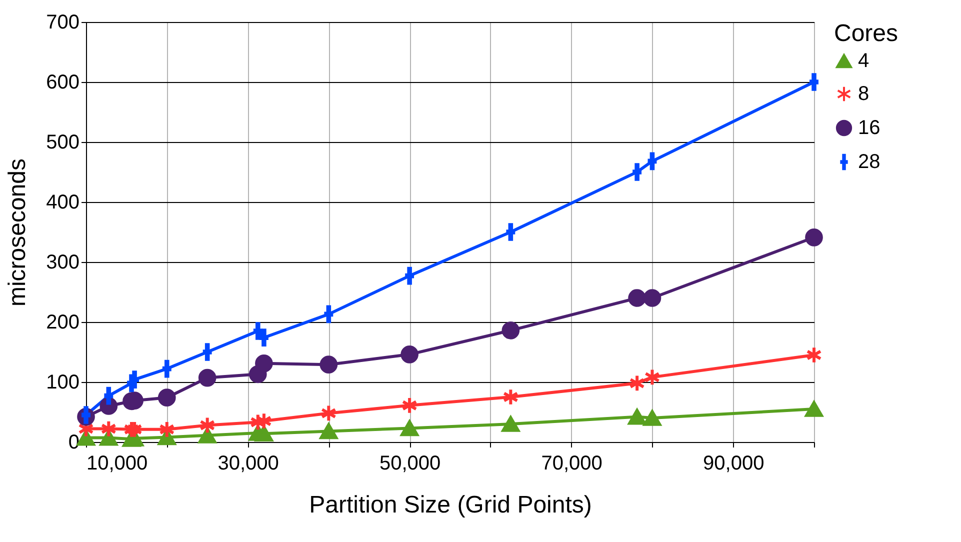 Image resolution: width=961 pixels, height=542 pixels. What do you see at coordinates (63, 83) in the screenshot?
I see `y-tick-label: 600` at bounding box center [63, 83].